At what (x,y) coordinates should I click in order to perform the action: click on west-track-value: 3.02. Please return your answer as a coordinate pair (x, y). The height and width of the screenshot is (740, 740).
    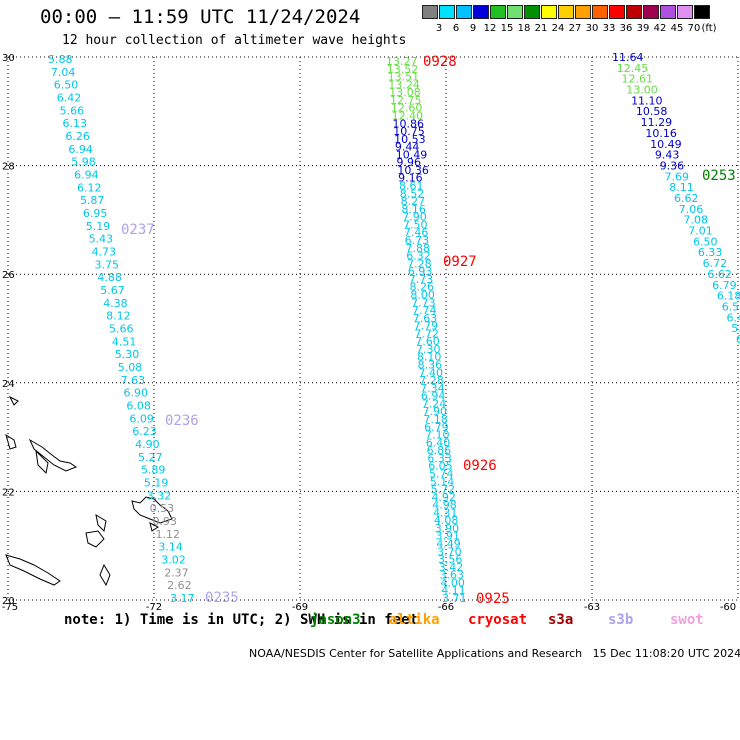
    Looking at the image, I should click on (173, 560).